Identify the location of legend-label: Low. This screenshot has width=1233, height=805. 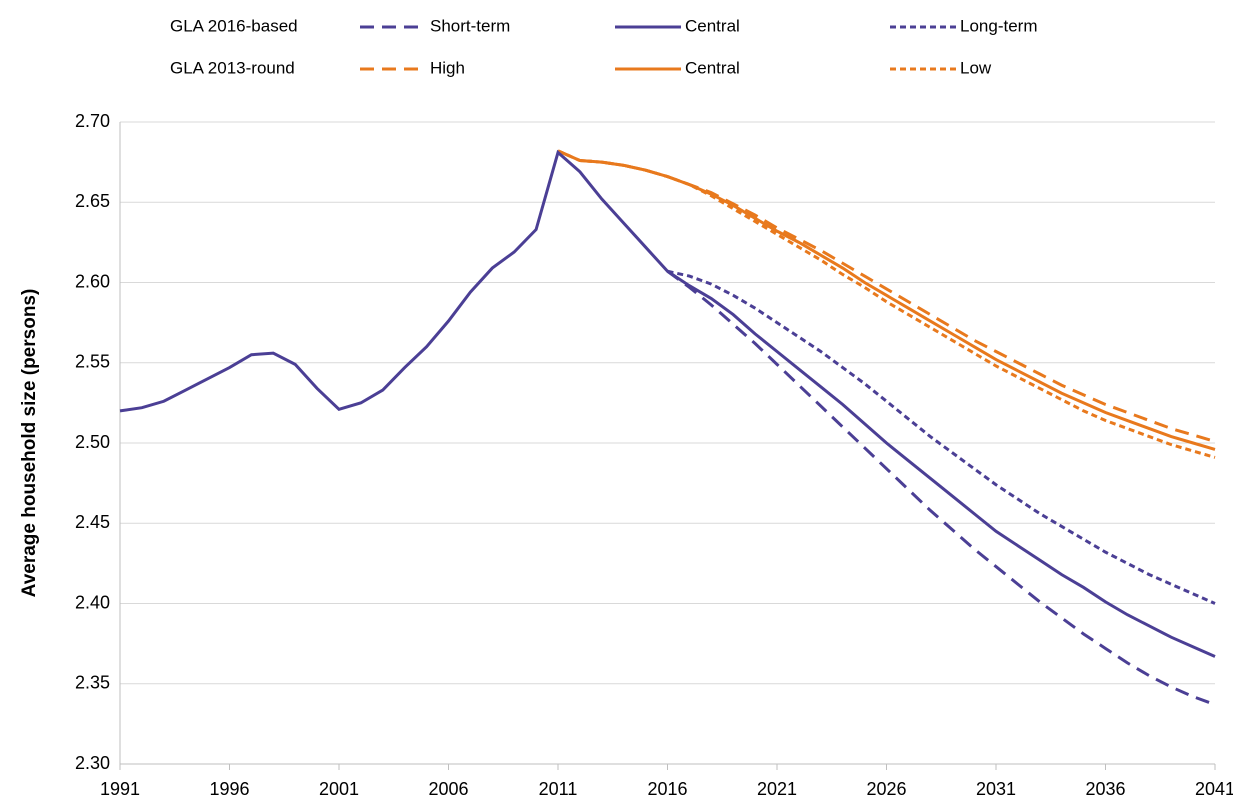
(976, 67).